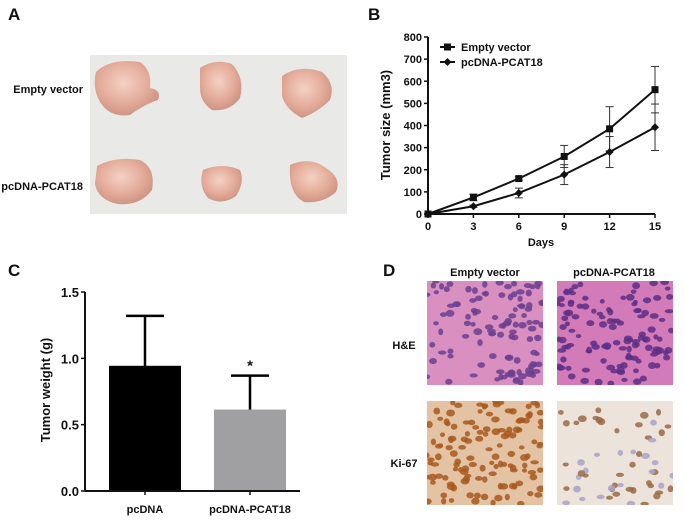 This screenshot has width=685, height=521. I want to click on he-empty-vector-image, so click(485, 333).